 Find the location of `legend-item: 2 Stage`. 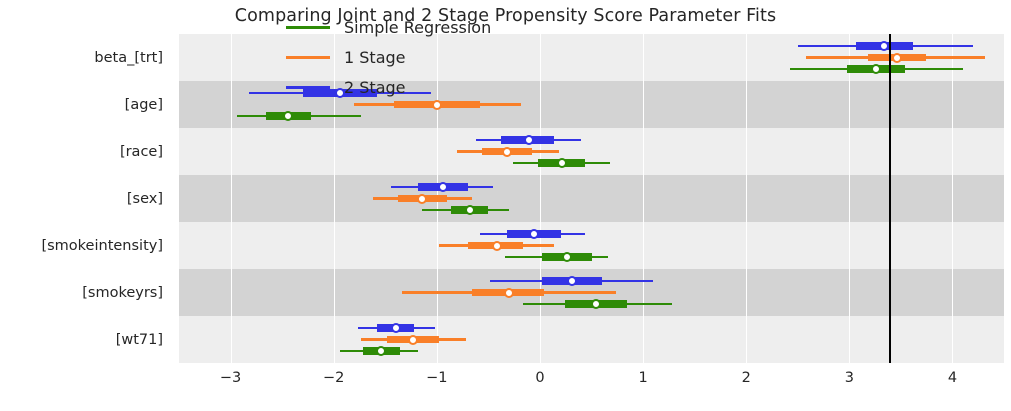

legend-item: 2 Stage is located at coordinates (388, 87).